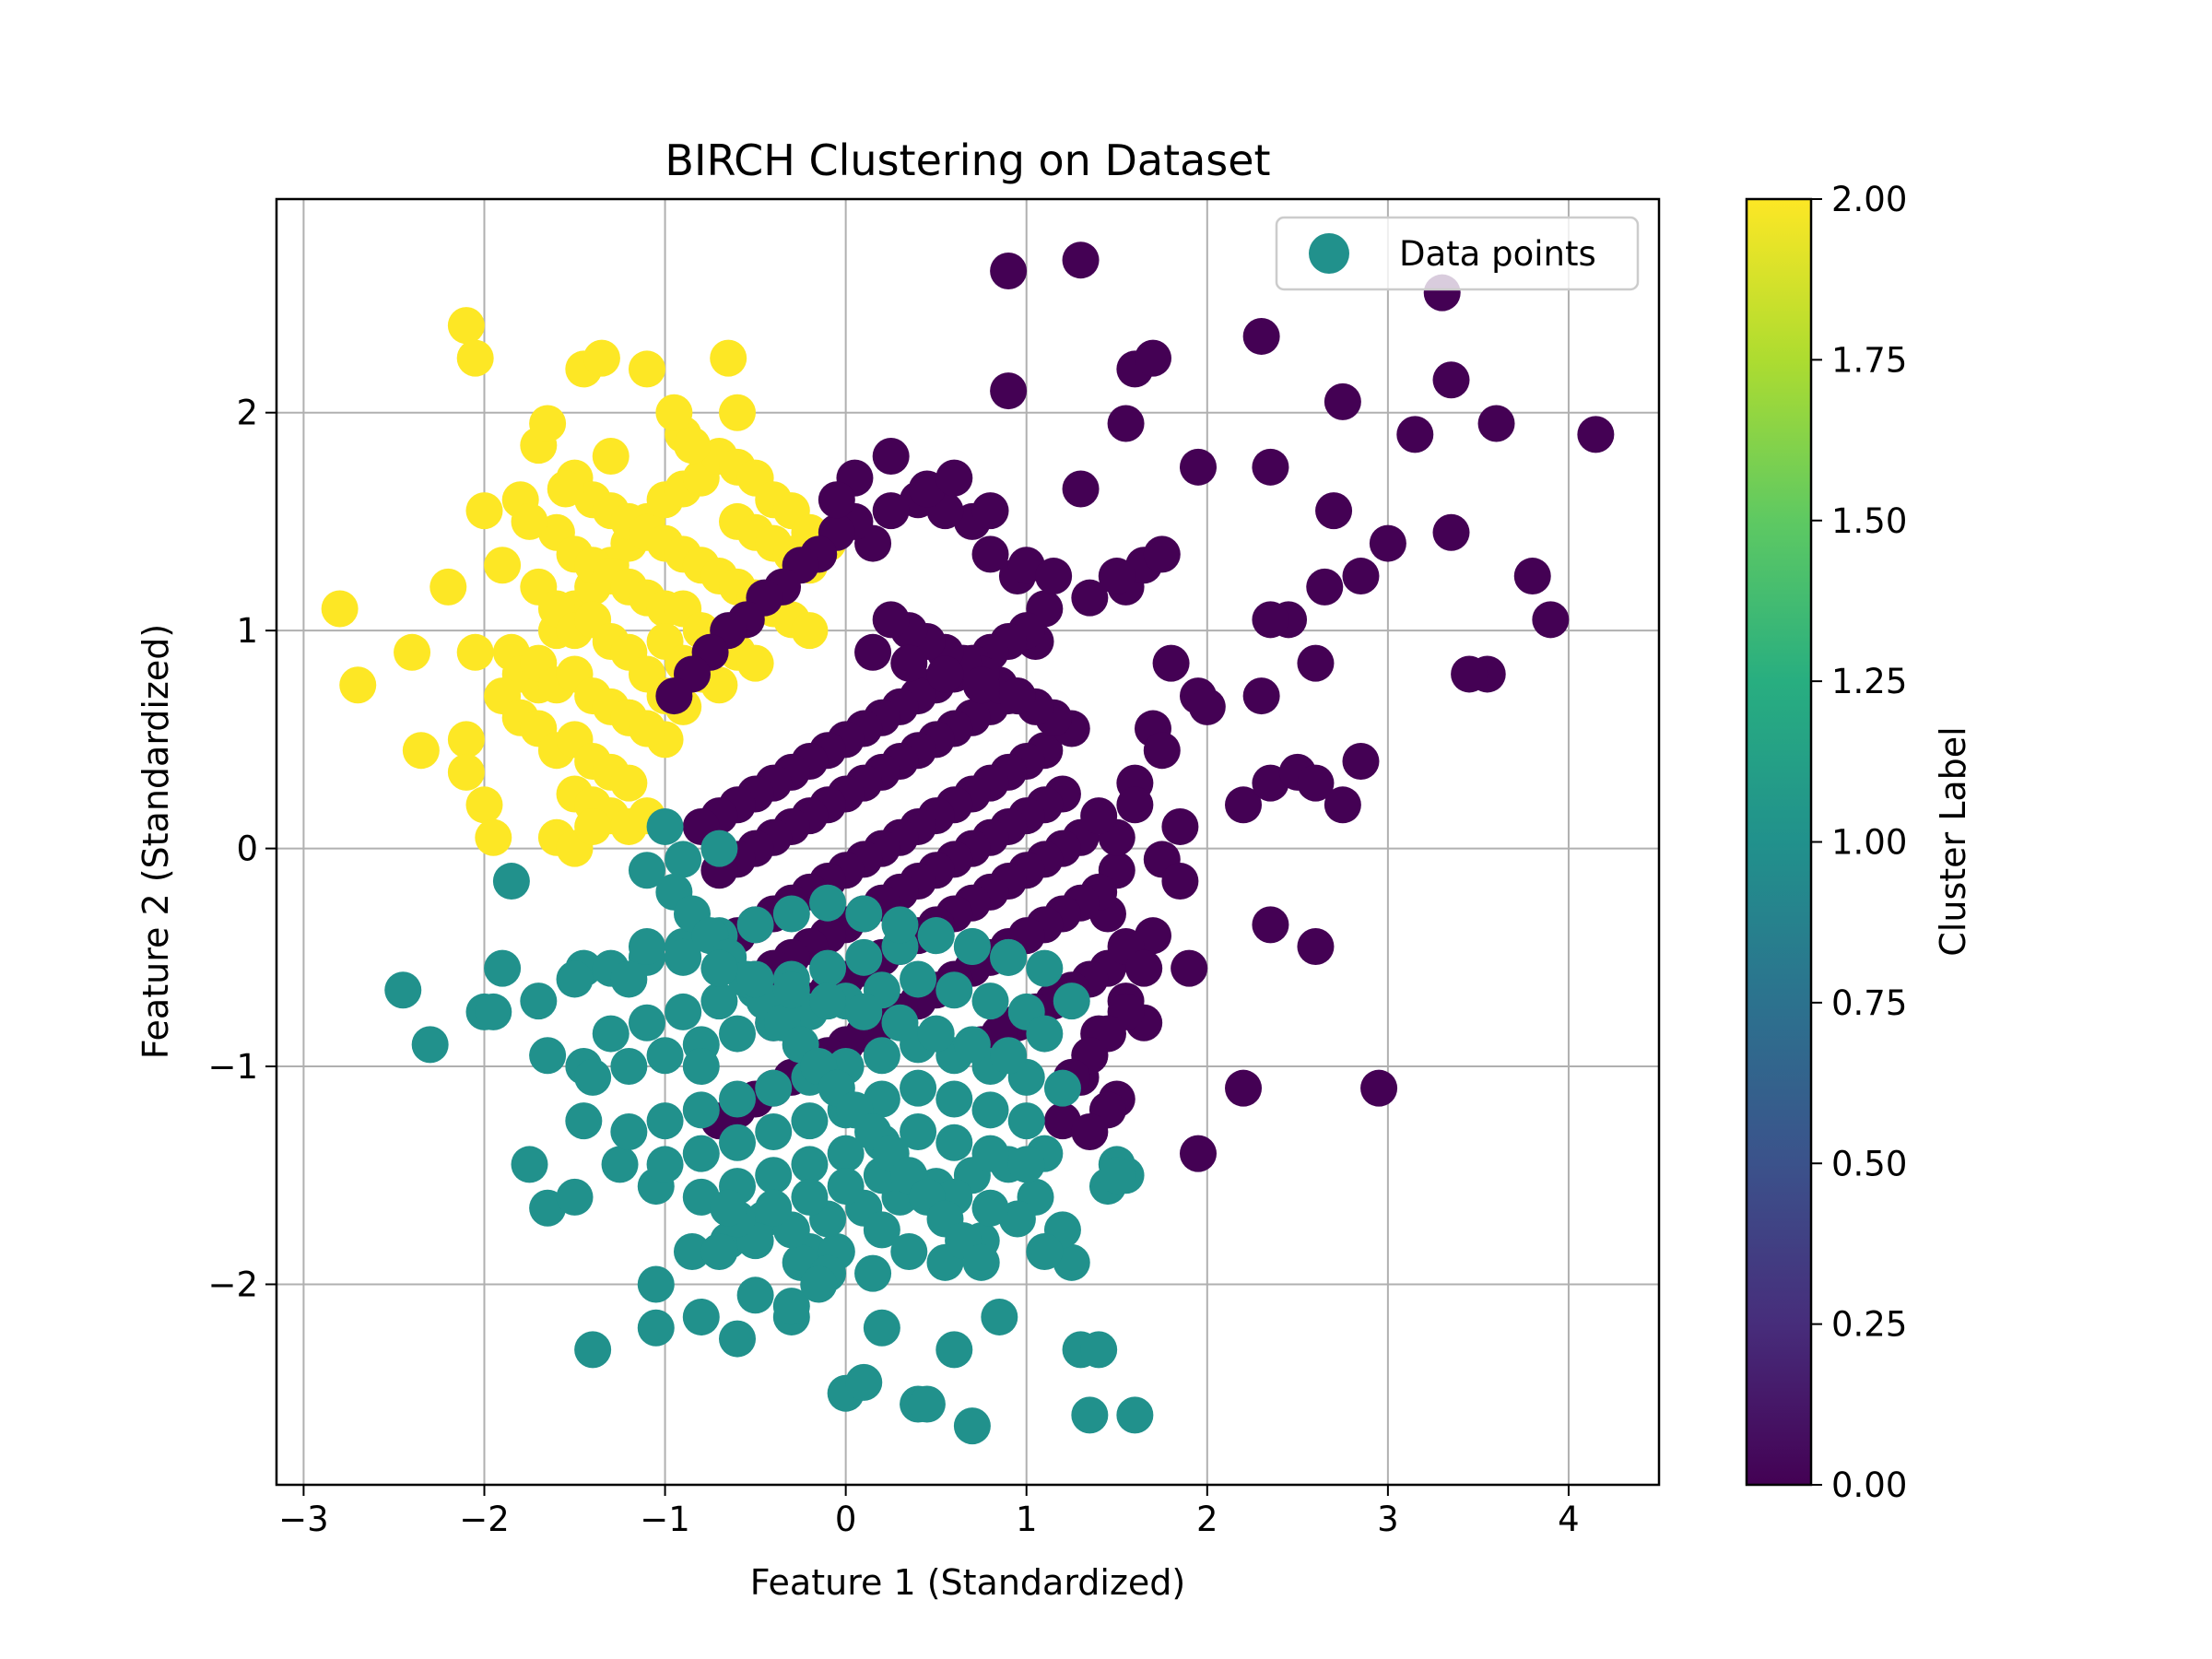 The image size is (2212, 1659). Describe the element at coordinates (665, 1519) in the screenshot. I see `x-tick-label: −1` at that location.